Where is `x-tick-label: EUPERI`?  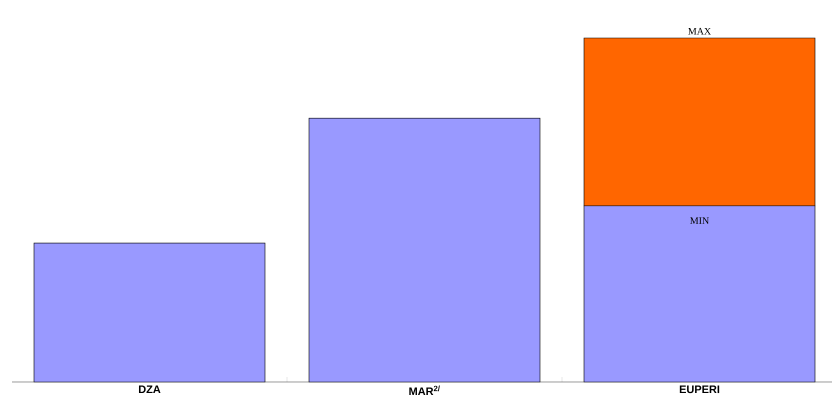 x-tick-label: EUPERI is located at coordinates (700, 390).